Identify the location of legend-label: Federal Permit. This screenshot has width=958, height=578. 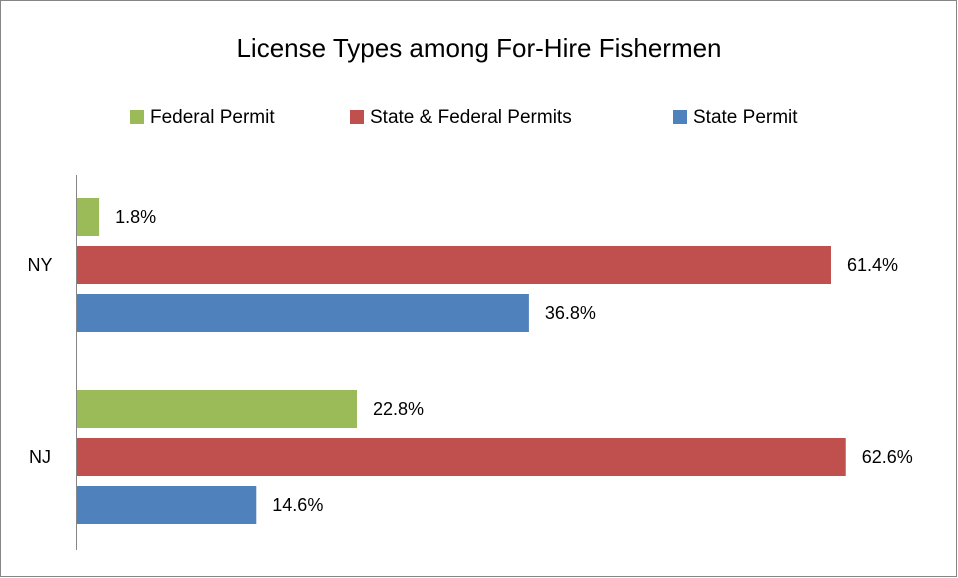
(212, 117).